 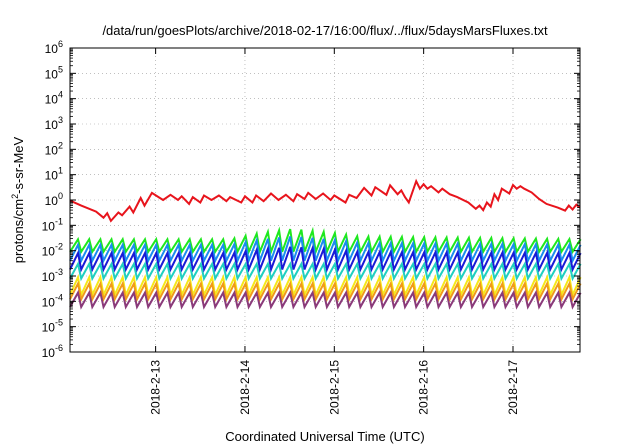 I want to click on y-tick-label: 10⁰, so click(x=54, y=199).